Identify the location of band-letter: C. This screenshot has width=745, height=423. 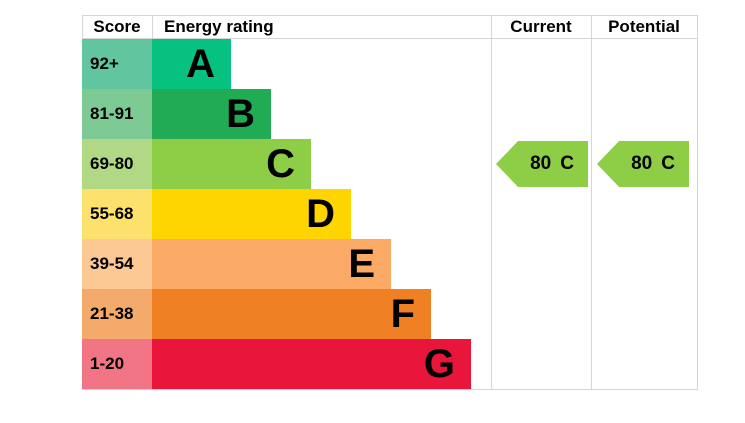
(280, 164).